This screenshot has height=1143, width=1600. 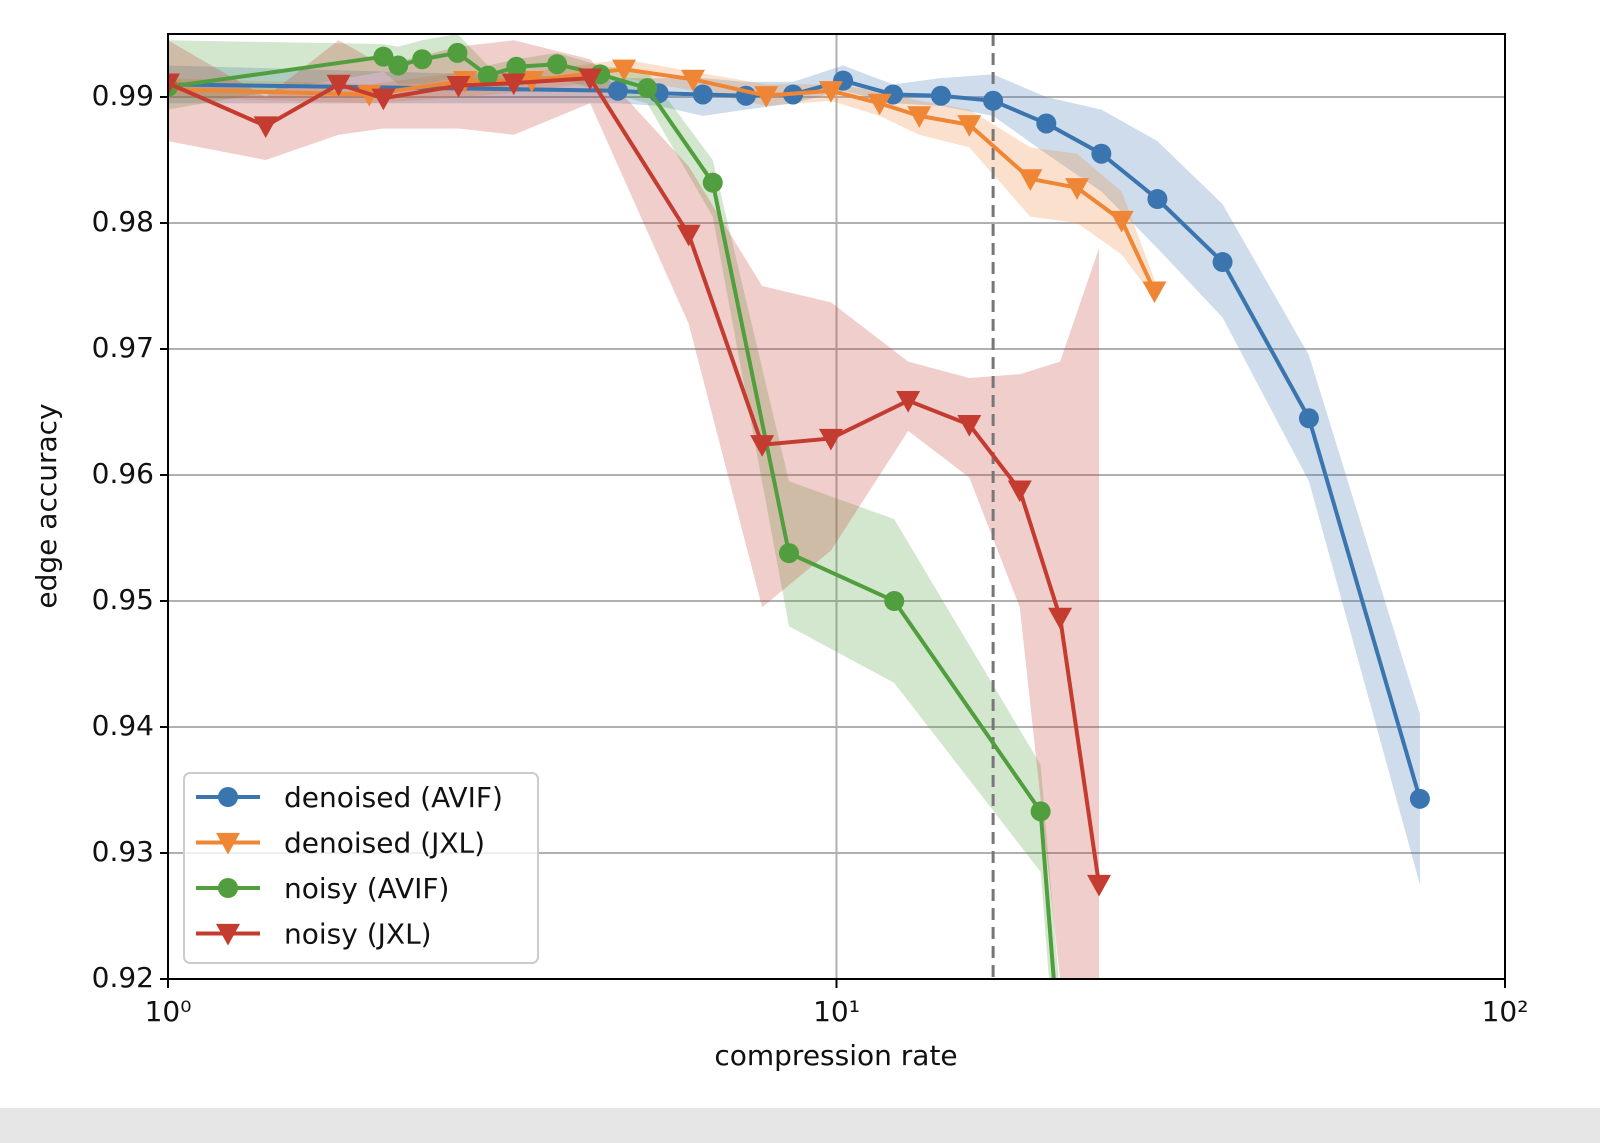 What do you see at coordinates (800, 1125) in the screenshot?
I see `footer-strip` at bounding box center [800, 1125].